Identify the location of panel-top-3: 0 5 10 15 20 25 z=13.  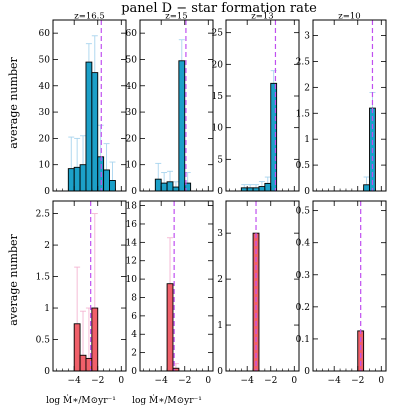
(256, 104).